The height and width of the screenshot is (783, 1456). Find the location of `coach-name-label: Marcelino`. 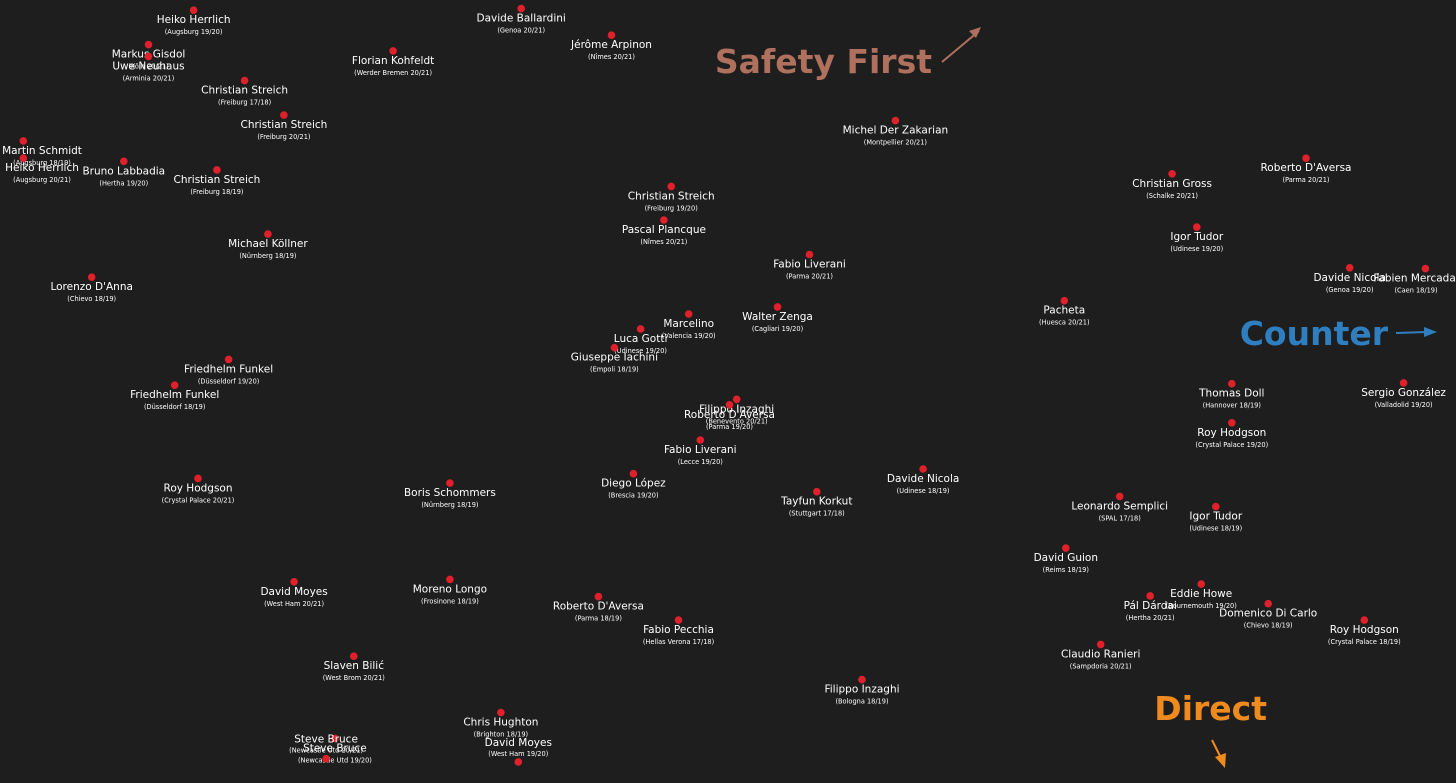

coach-name-label: Marcelino is located at coordinates (688, 324).